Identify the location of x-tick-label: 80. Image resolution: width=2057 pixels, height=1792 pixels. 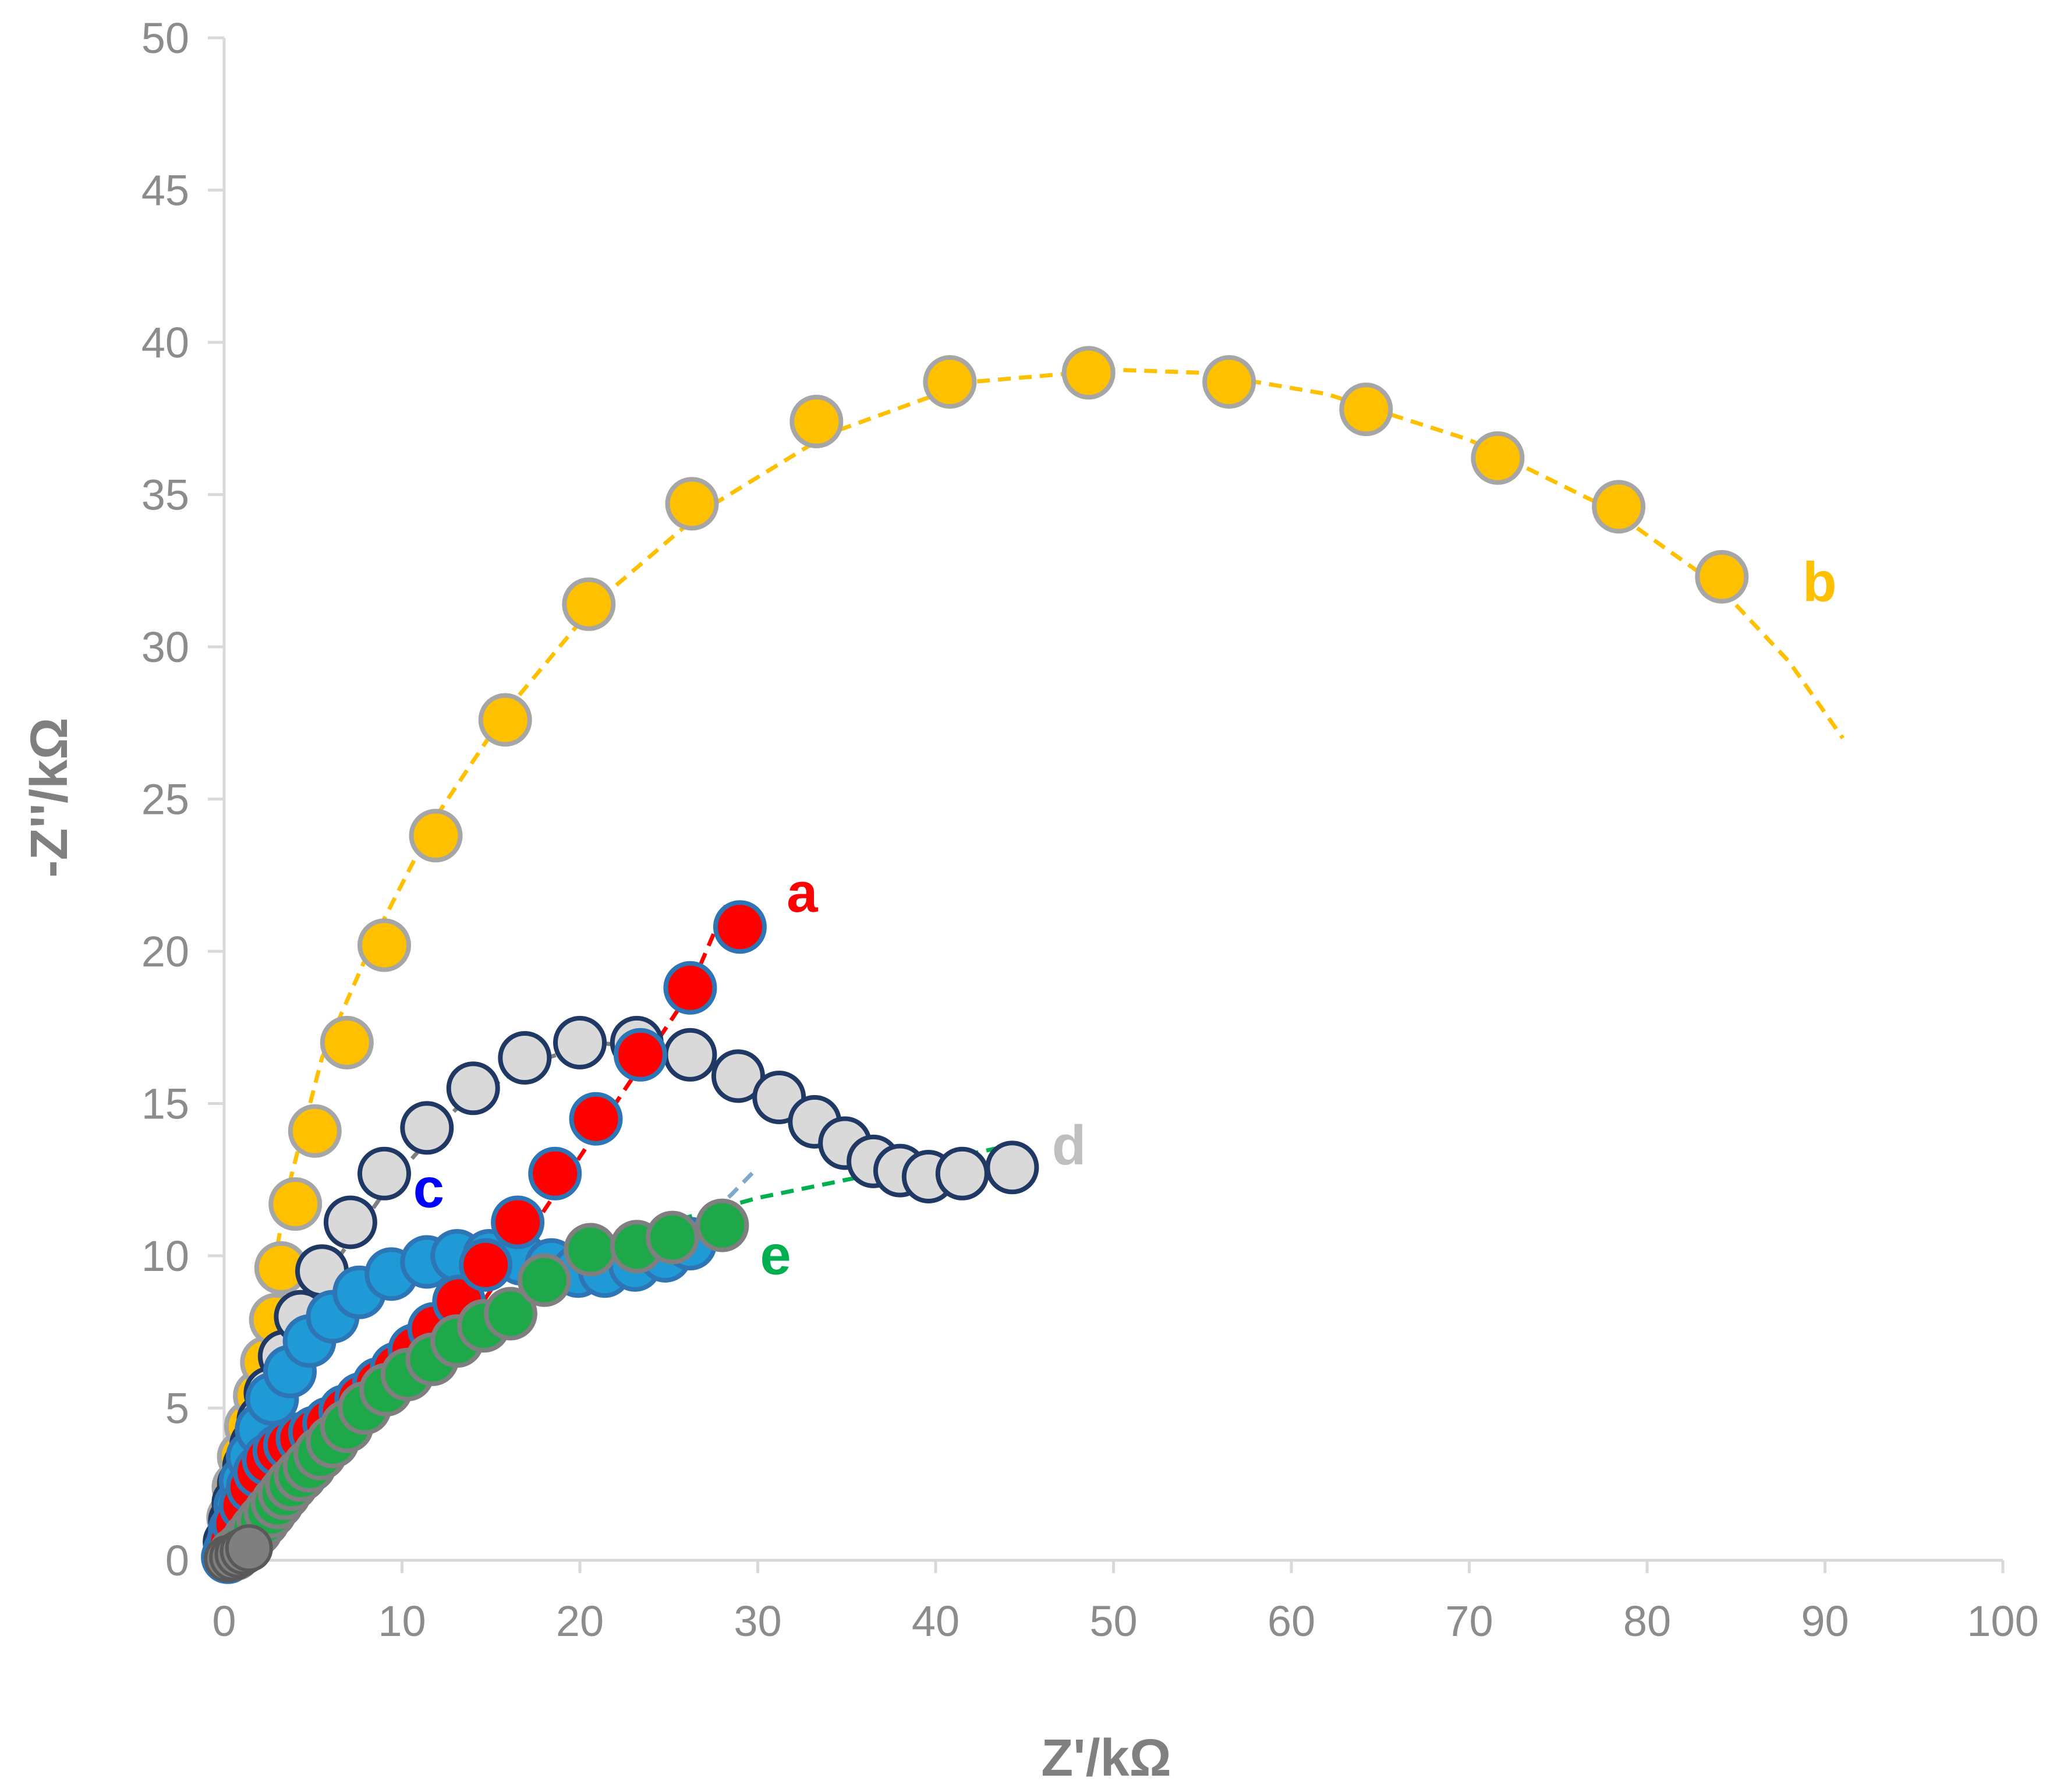
(1647, 1621).